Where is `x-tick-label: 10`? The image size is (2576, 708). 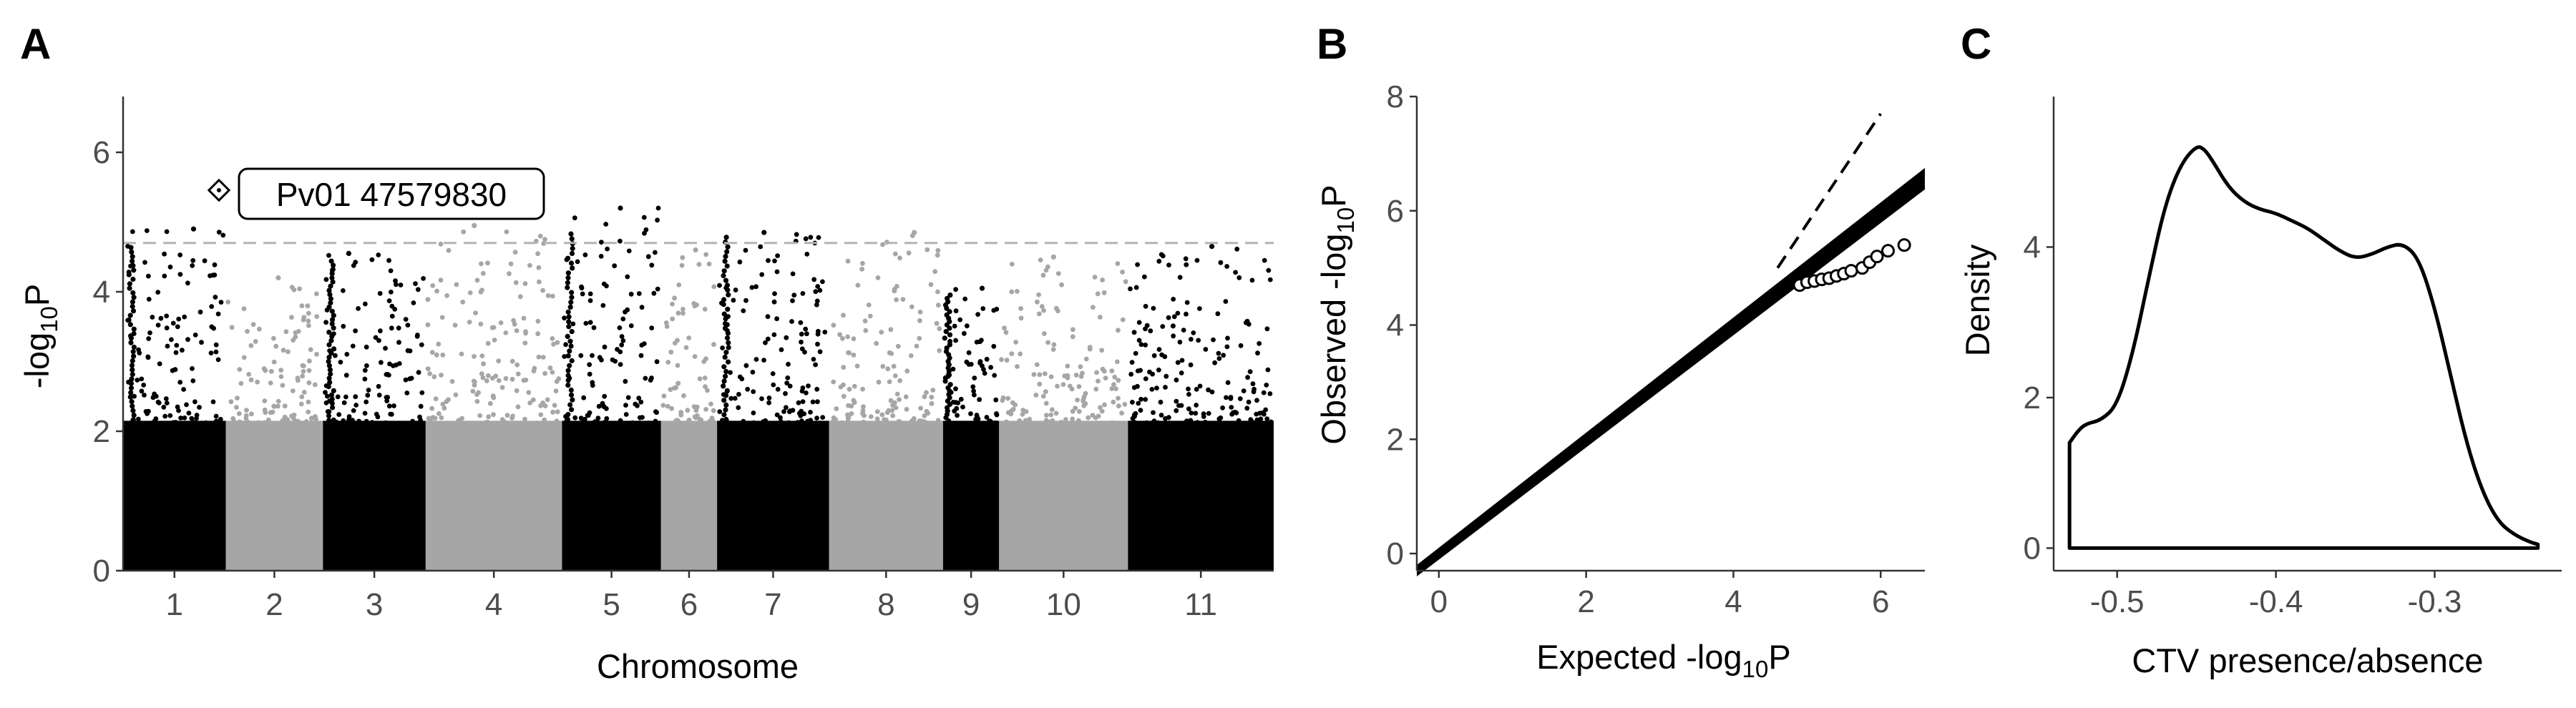 x-tick-label: 10 is located at coordinates (1063, 605).